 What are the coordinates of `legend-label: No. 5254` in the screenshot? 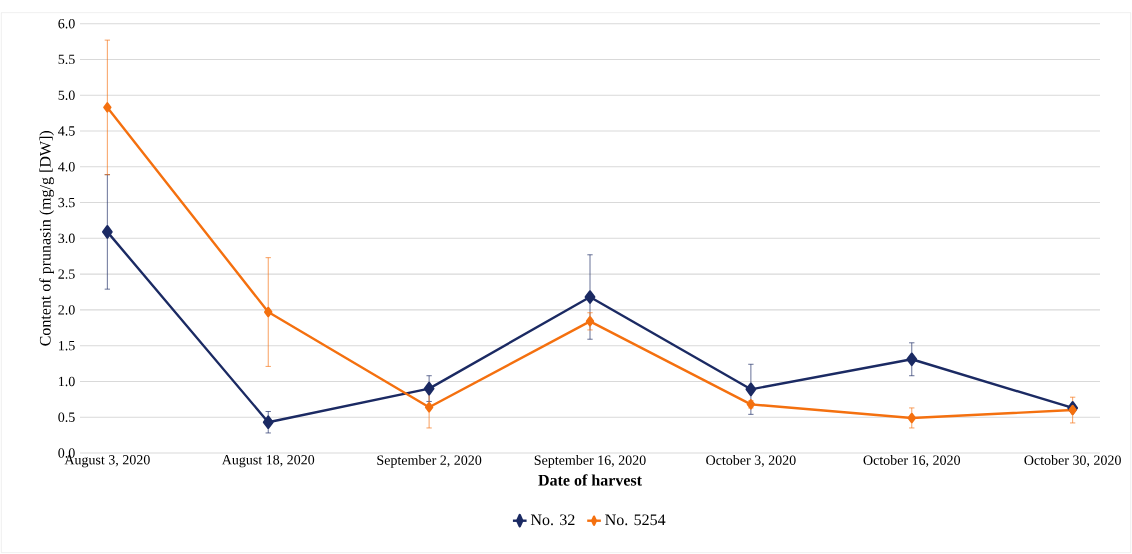 It's located at (635, 520).